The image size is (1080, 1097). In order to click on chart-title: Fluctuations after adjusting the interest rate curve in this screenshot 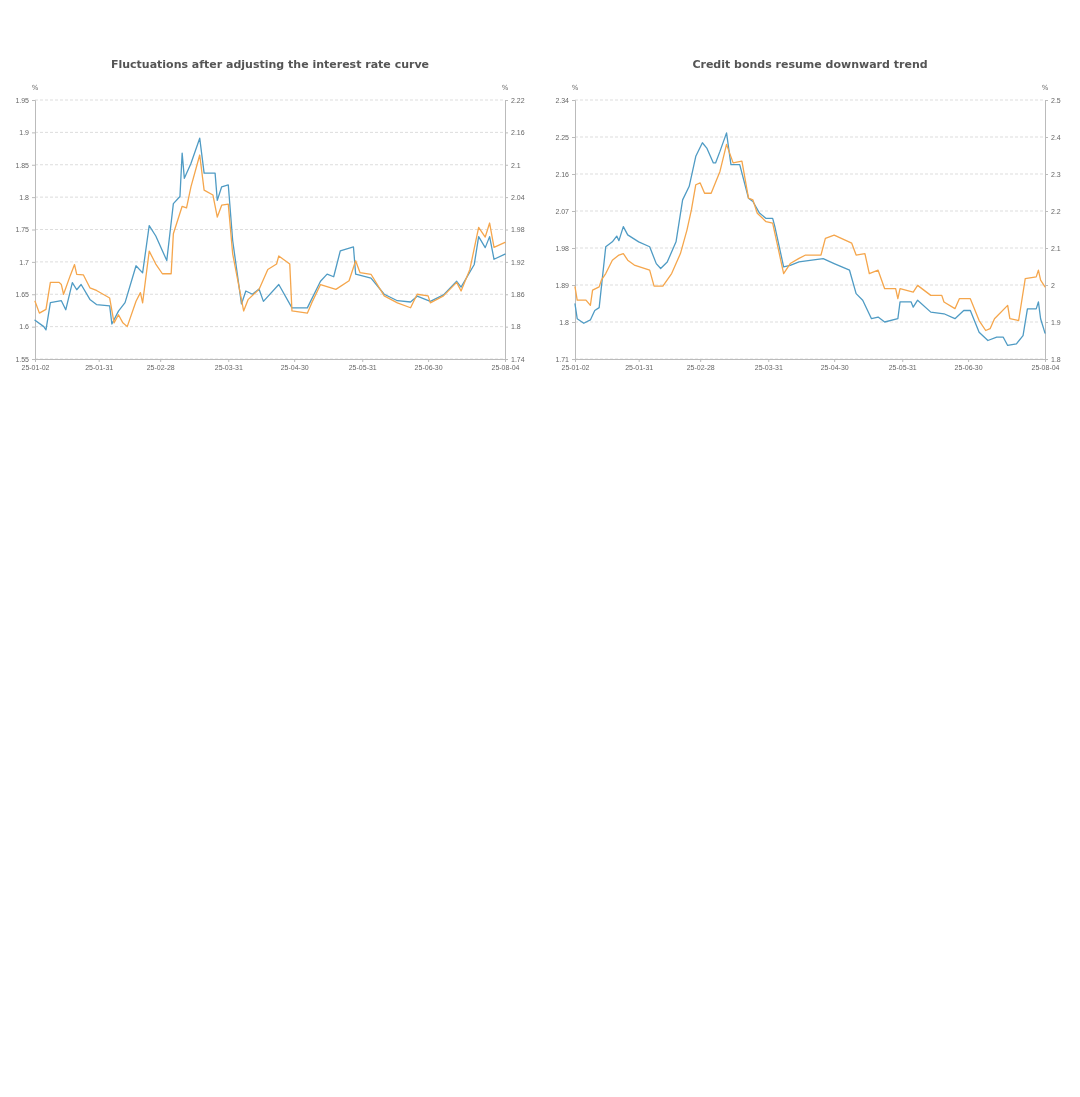, I will do `click(270, 64)`.